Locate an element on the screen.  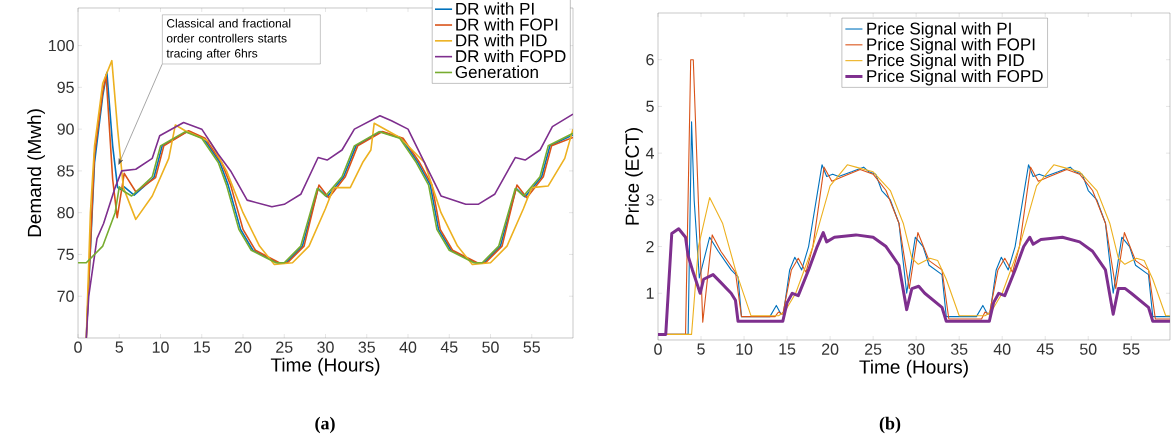
y-tick-label: 70 is located at coordinates (65, 296).